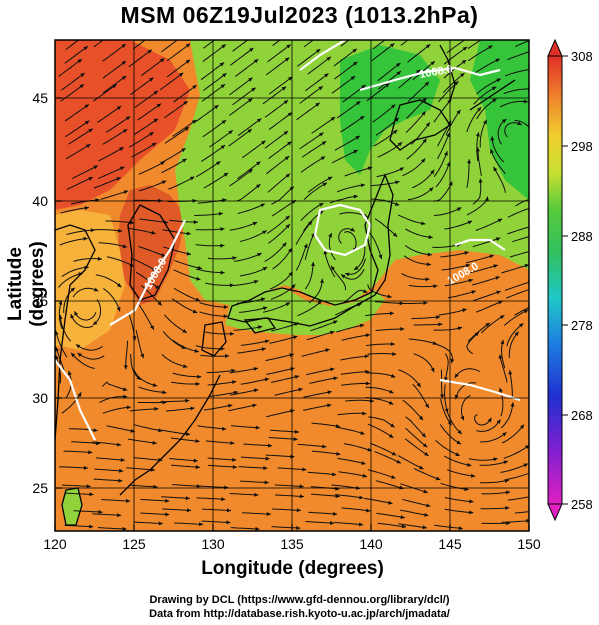  Describe the element at coordinates (55, 544) in the screenshot. I see `x-tick-label: 120` at that location.